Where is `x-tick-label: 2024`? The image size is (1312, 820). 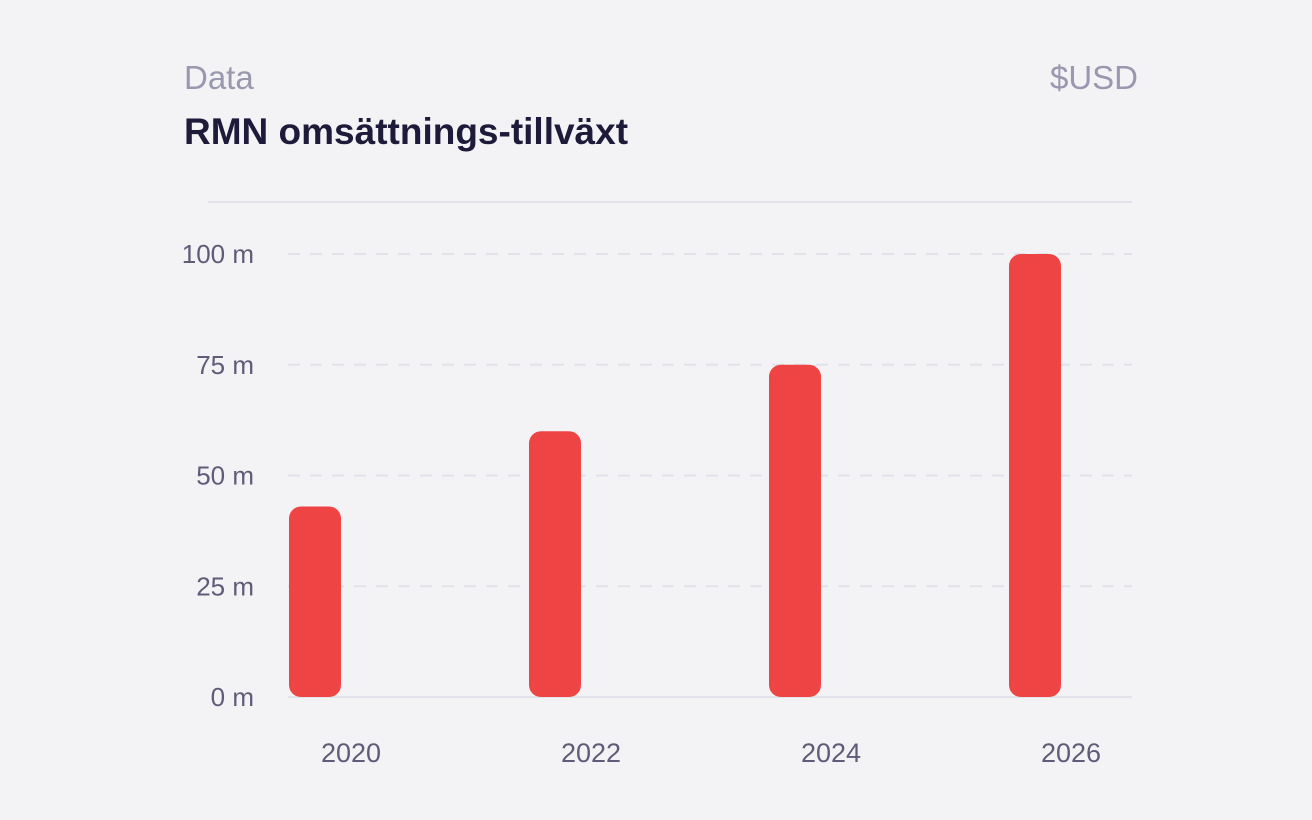
x-tick-label: 2024 is located at coordinates (831, 753).